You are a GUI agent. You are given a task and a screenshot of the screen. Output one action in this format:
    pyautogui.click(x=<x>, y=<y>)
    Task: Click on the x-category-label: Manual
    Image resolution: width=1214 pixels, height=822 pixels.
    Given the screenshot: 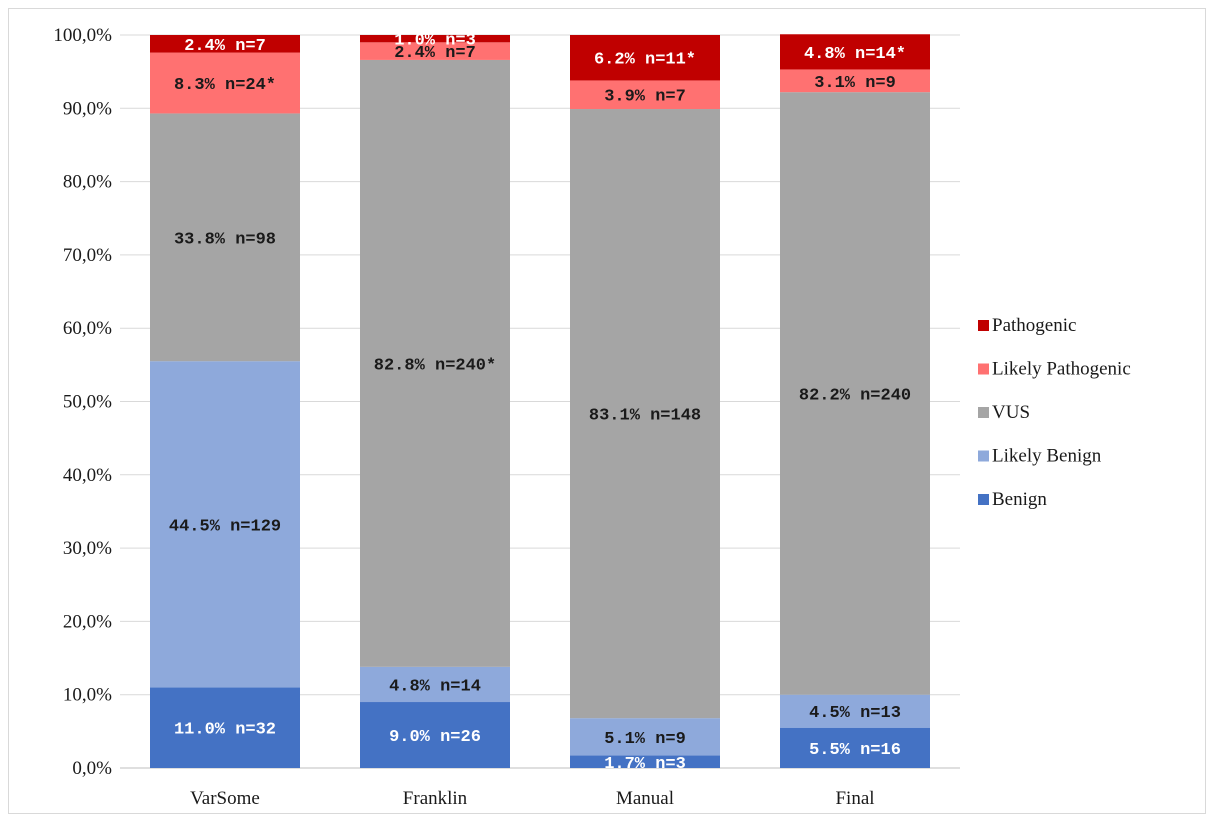 What is the action you would take?
    pyautogui.click(x=645, y=798)
    